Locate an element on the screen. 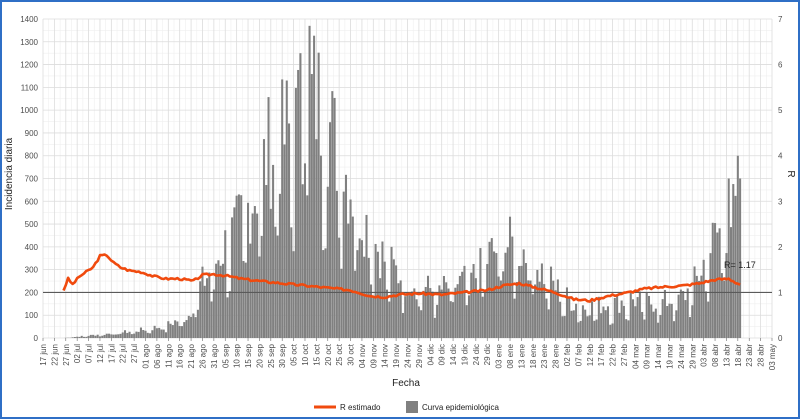 The image size is (800, 419). x-tick-label: 14 mar is located at coordinates (658, 356).